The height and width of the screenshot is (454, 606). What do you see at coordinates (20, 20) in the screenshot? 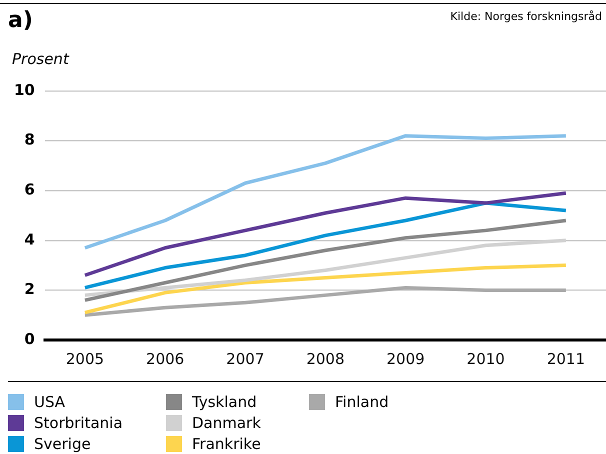
I see `chart-title: a)` at bounding box center [20, 20].